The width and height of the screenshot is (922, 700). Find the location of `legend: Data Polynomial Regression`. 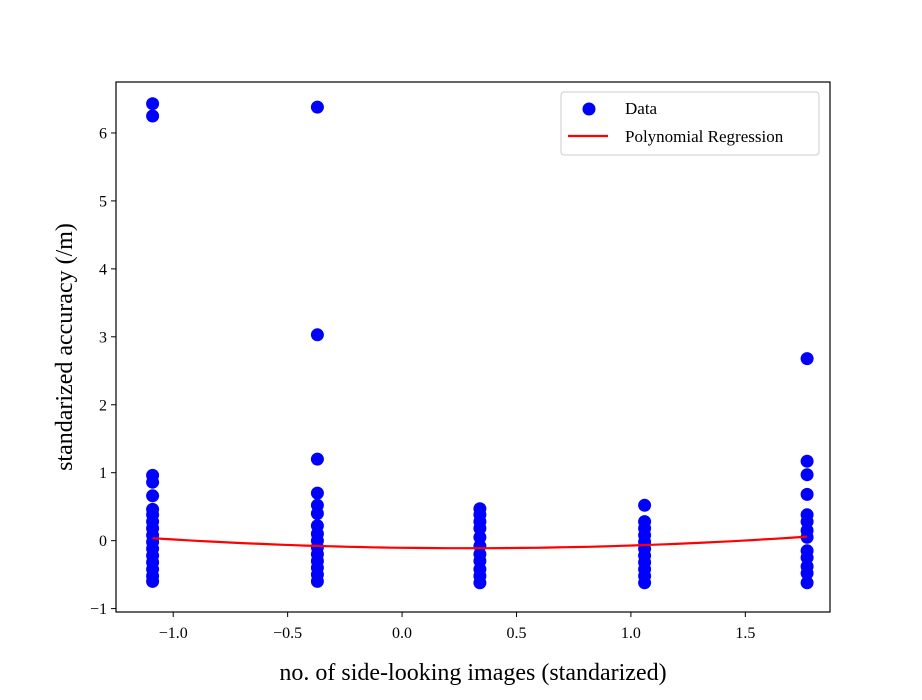

legend: Data Polynomial Regression is located at coordinates (690, 123).